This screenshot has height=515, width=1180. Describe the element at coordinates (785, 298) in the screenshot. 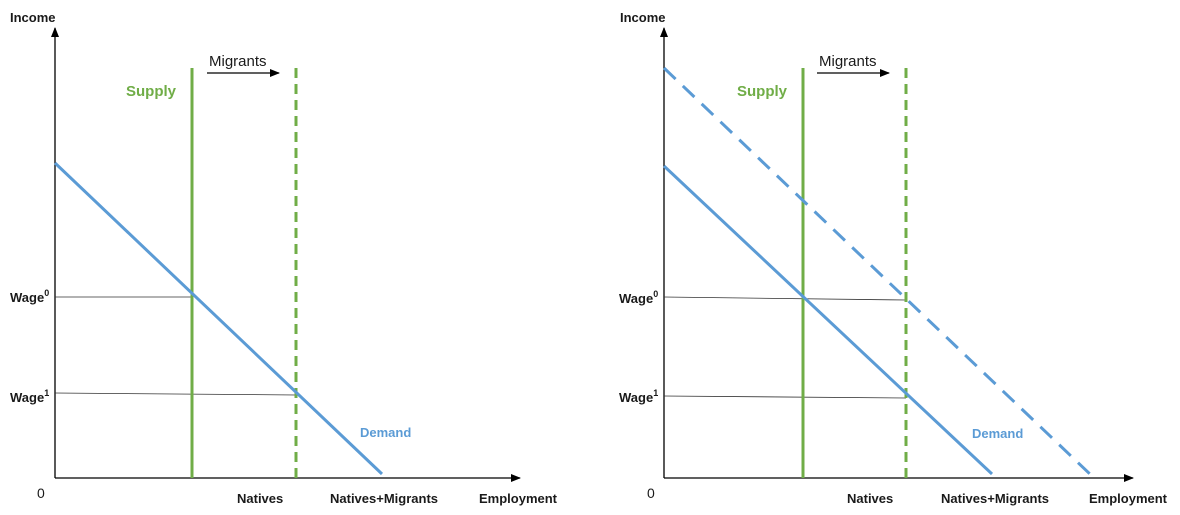

I see `wage0-line` at that location.